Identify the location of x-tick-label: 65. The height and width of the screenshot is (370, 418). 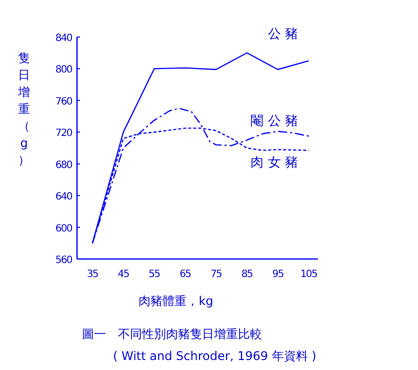
(186, 274).